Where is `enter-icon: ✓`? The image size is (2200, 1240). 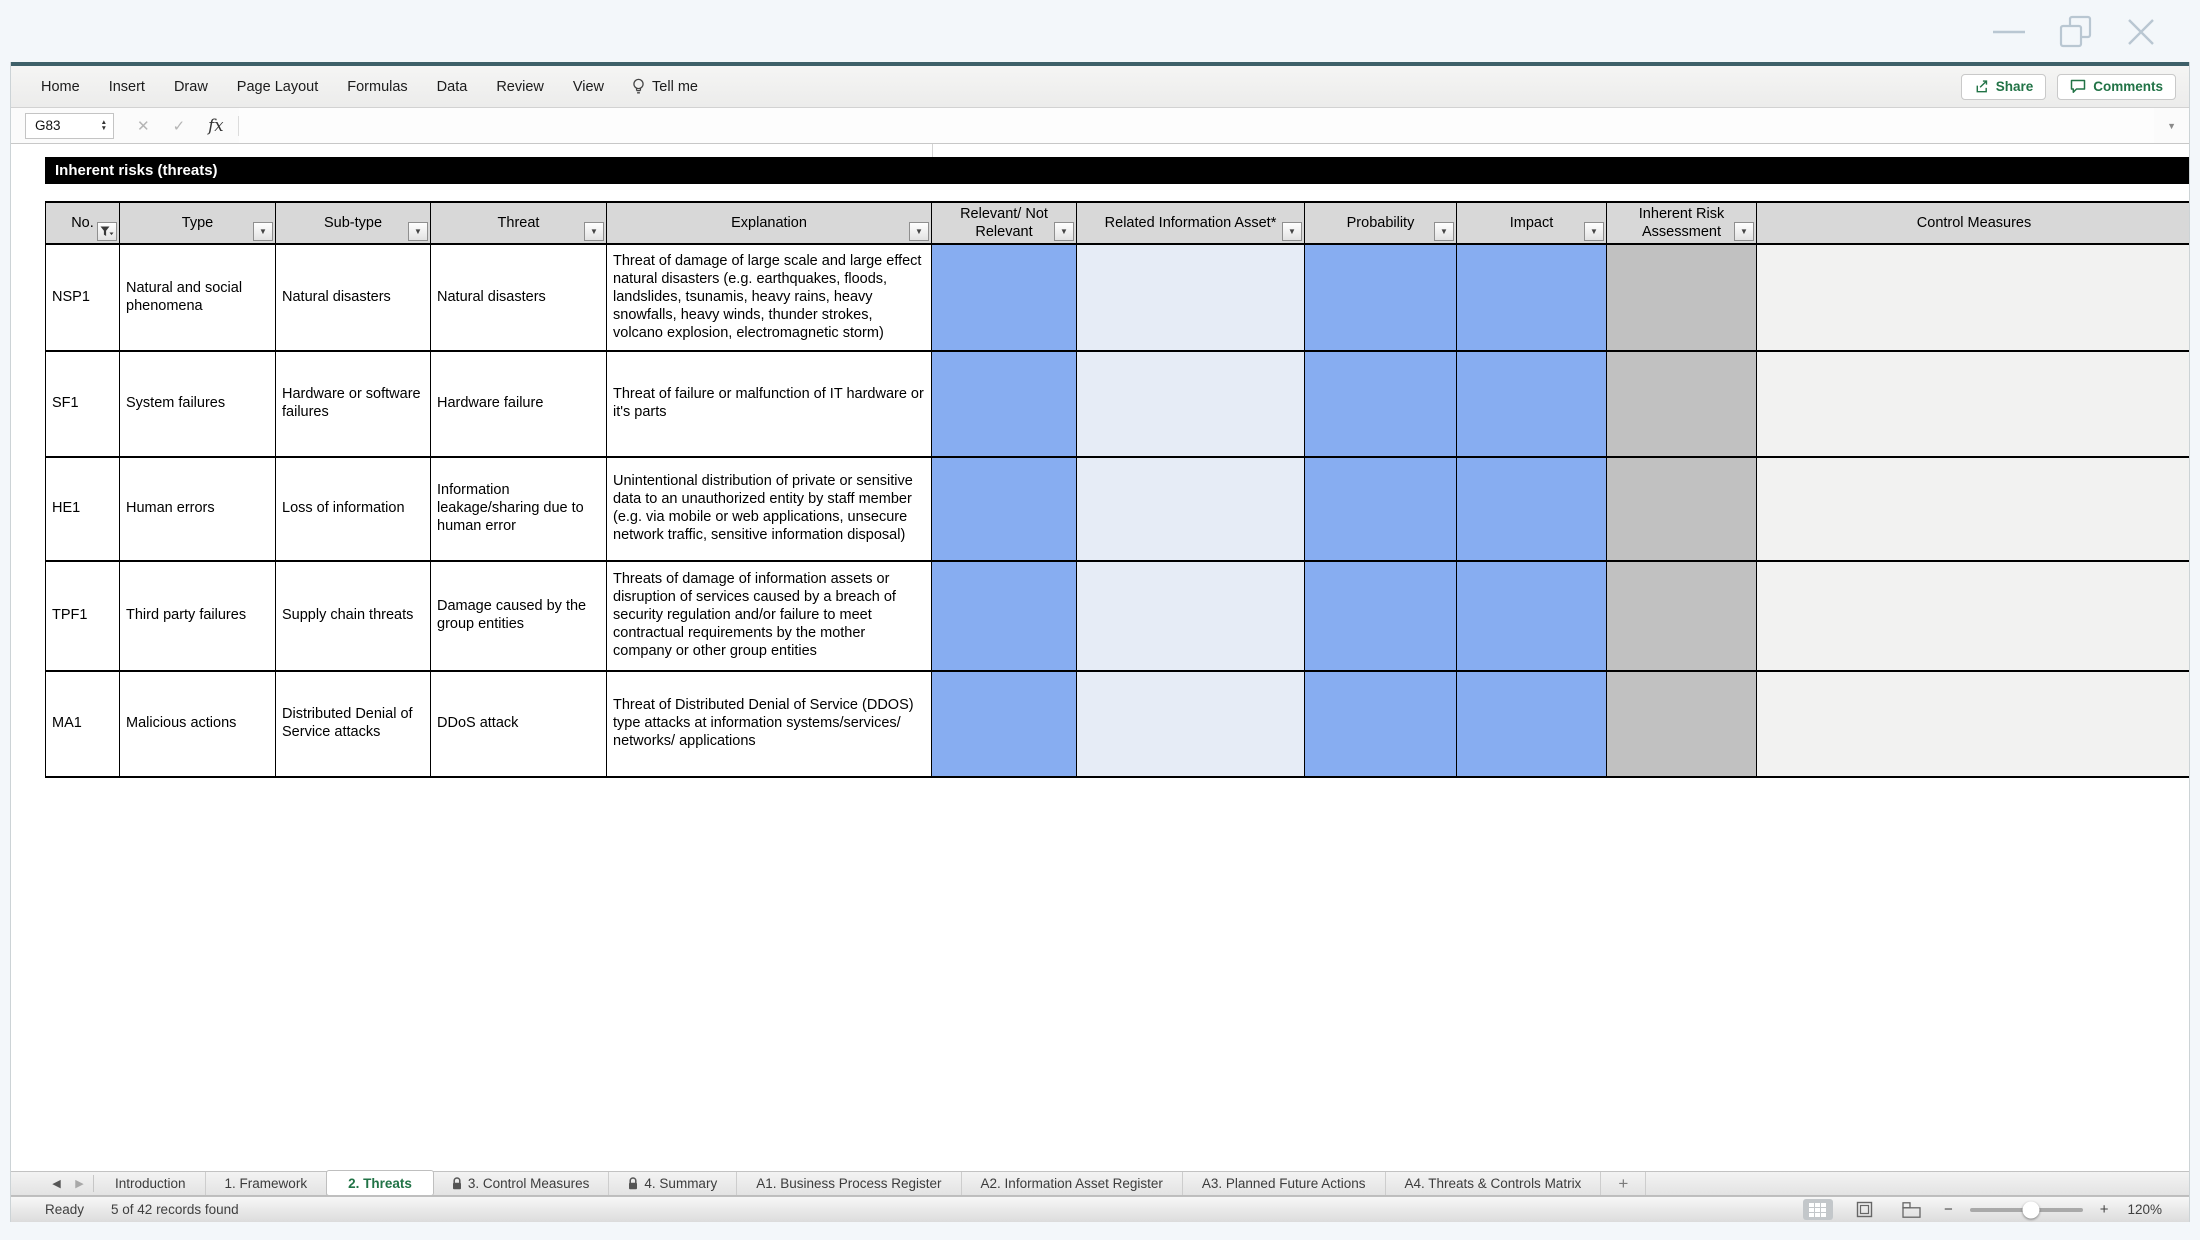 enter-icon: ✓ is located at coordinates (179, 126).